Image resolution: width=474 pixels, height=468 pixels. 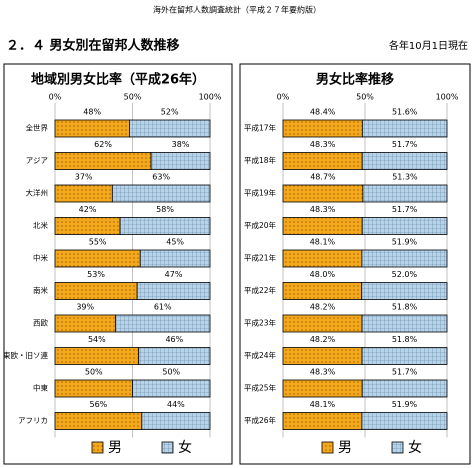 I want to click on category-label: 平成23年, so click(x=260, y=323).